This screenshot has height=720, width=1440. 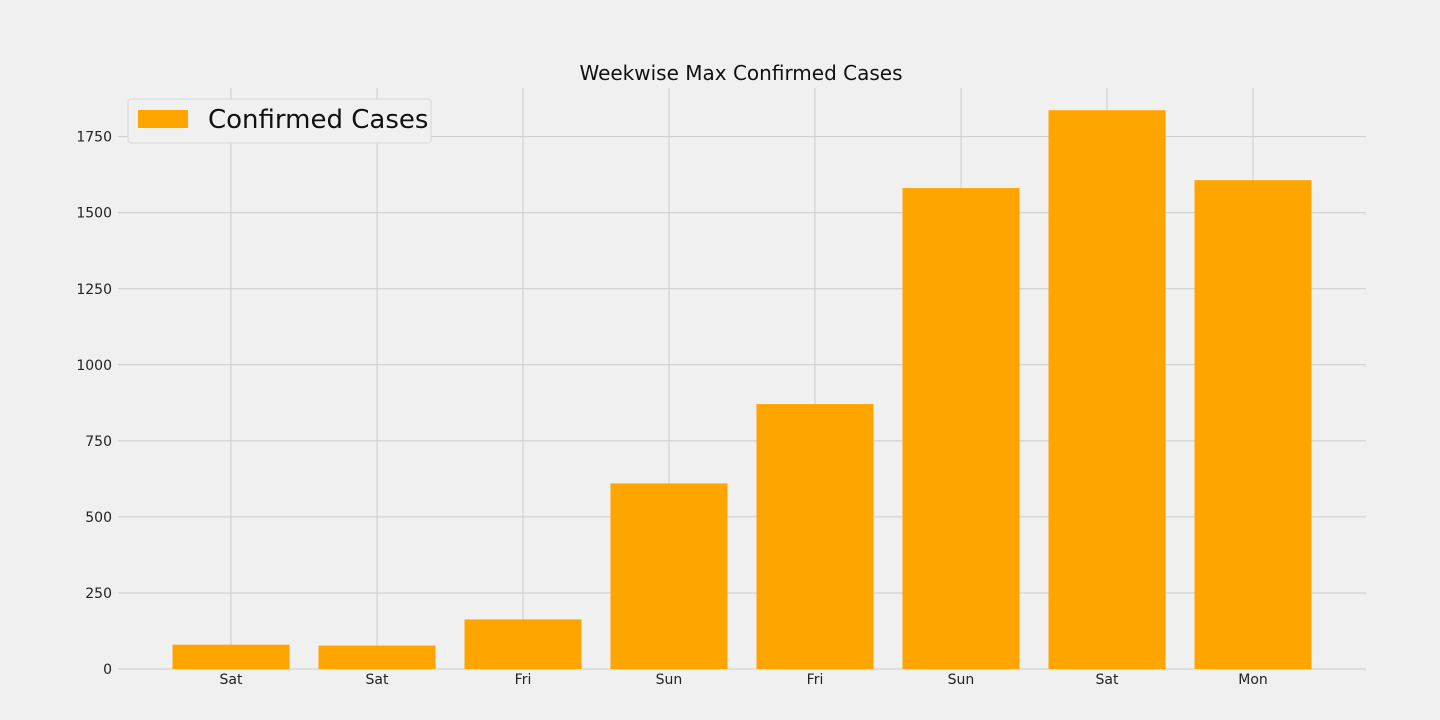 What do you see at coordinates (107, 670) in the screenshot?
I see `y-tick-label: 0` at bounding box center [107, 670].